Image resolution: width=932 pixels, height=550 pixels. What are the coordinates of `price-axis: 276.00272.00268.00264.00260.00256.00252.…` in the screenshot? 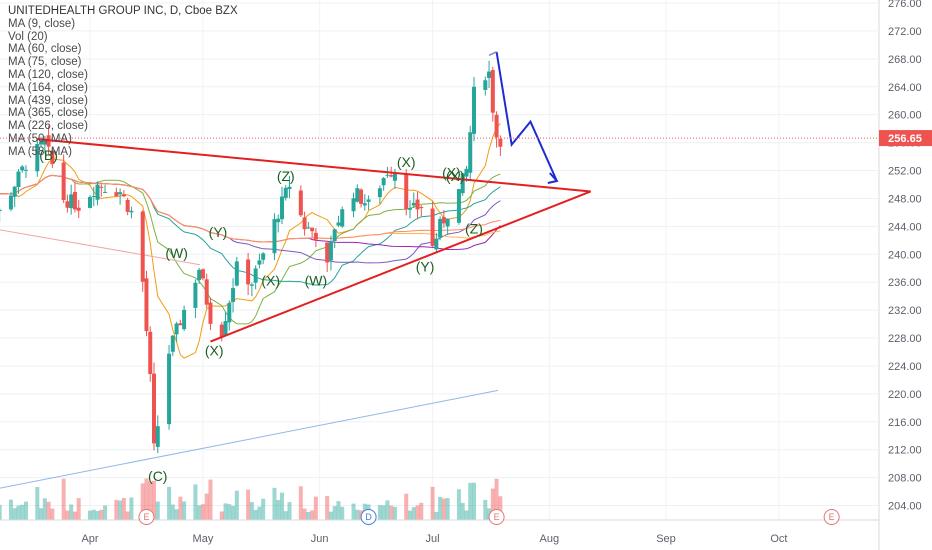 It's located at (905, 275).